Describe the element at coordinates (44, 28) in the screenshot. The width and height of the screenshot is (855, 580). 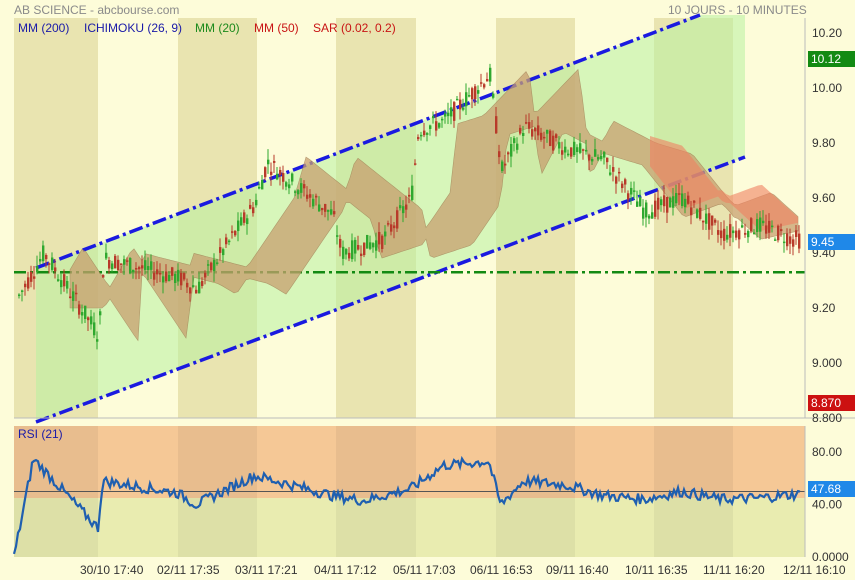
I see `legend-mm200: MM (200)` at that location.